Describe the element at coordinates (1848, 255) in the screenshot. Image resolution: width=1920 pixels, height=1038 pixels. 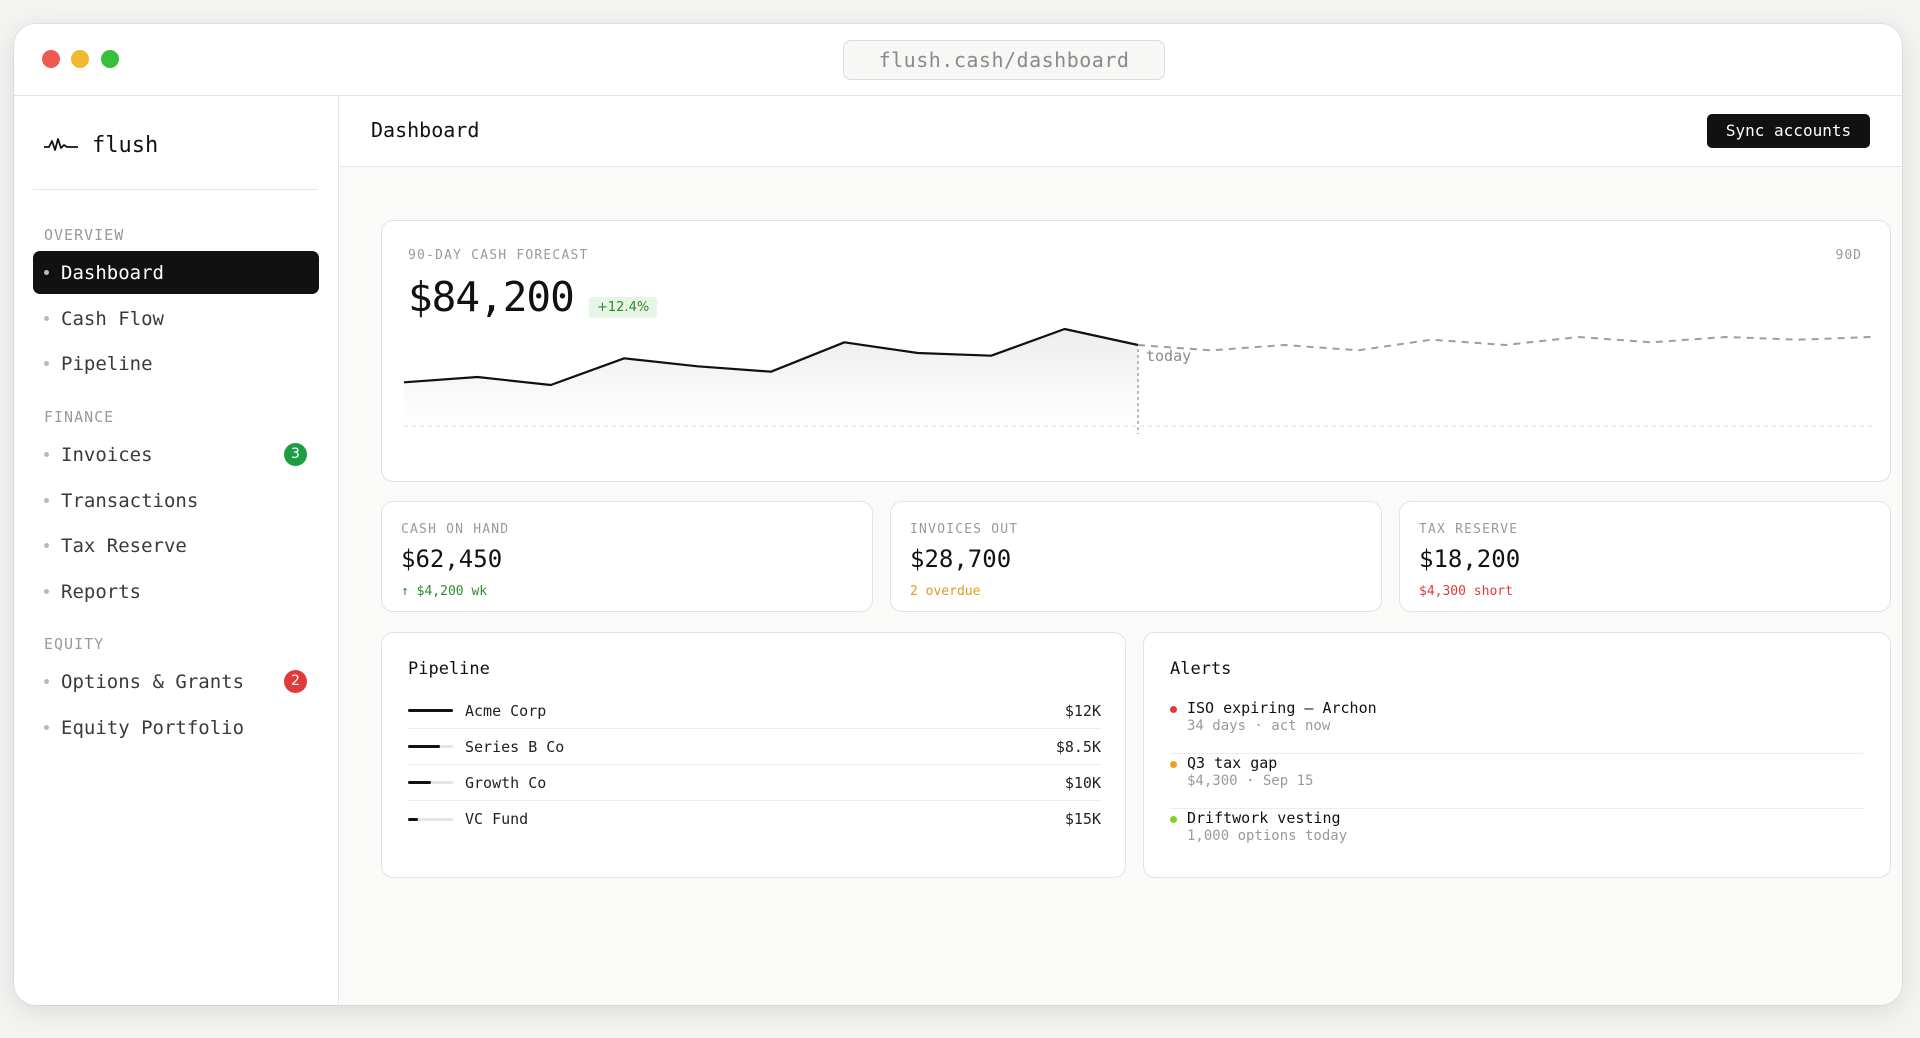
I see `forecast-period-toggle: 90D` at that location.